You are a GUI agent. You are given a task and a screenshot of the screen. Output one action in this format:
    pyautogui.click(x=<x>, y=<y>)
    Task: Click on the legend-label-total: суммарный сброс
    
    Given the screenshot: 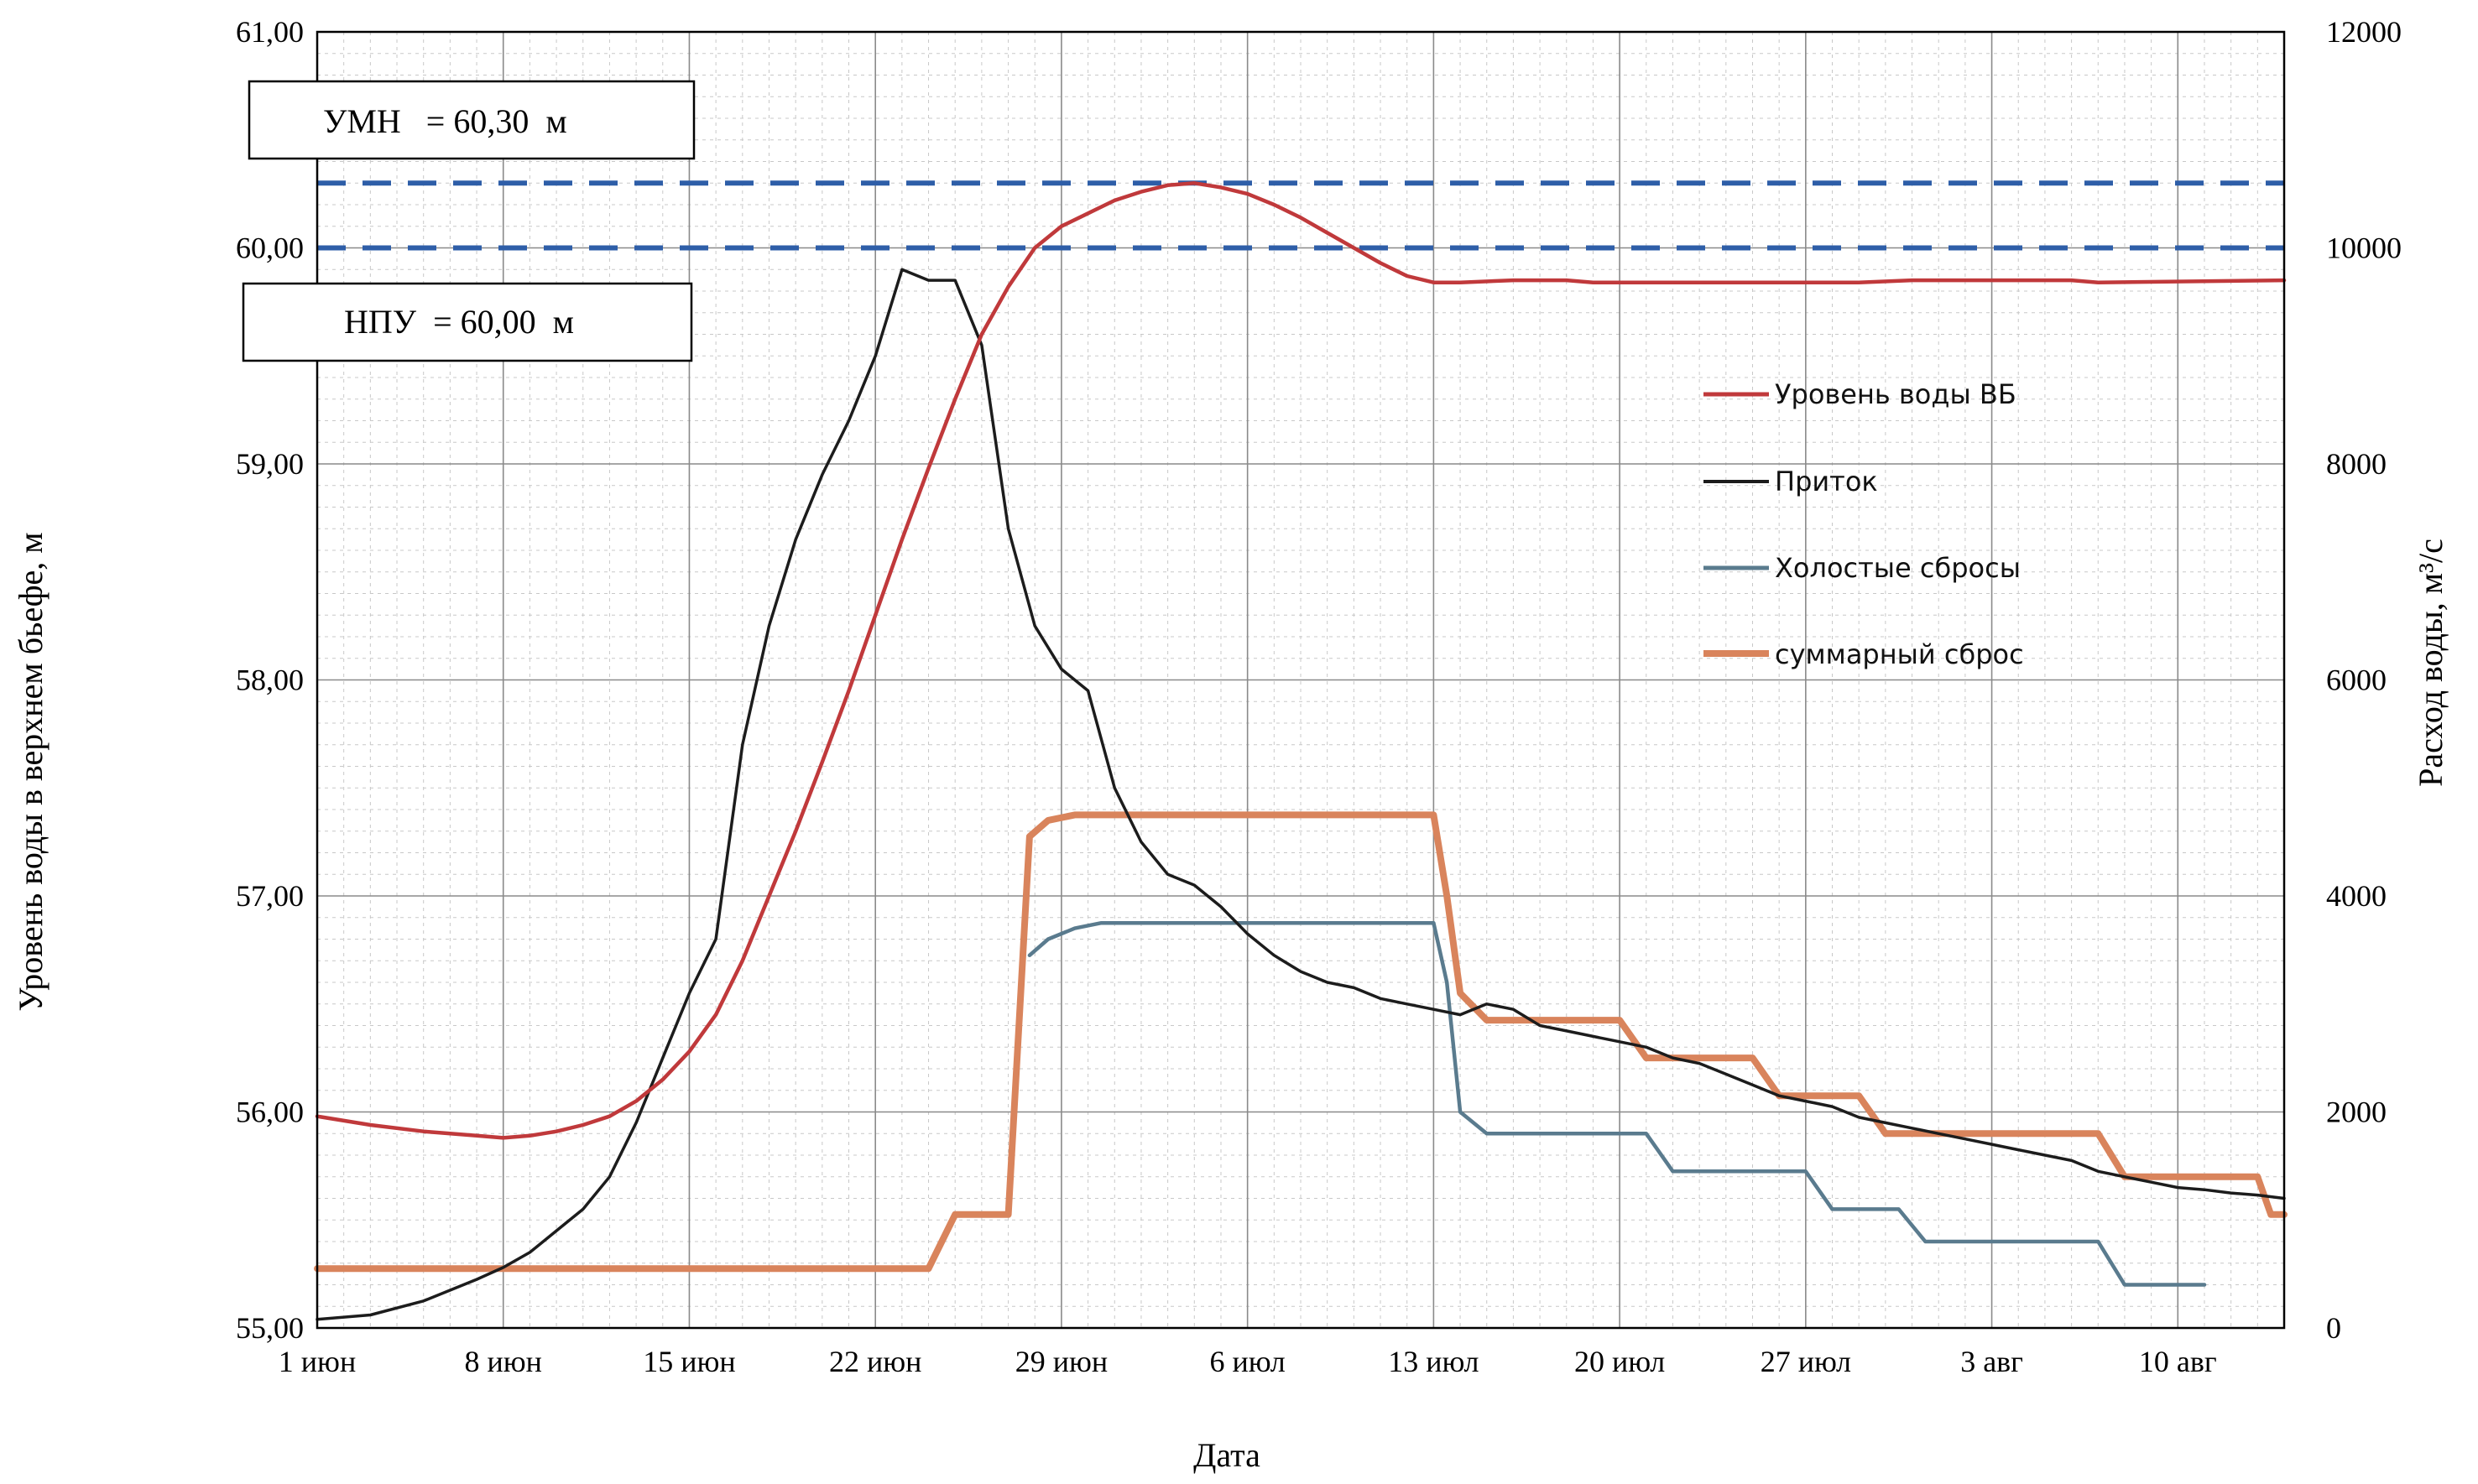 What is the action you would take?
    pyautogui.click(x=1899, y=654)
    